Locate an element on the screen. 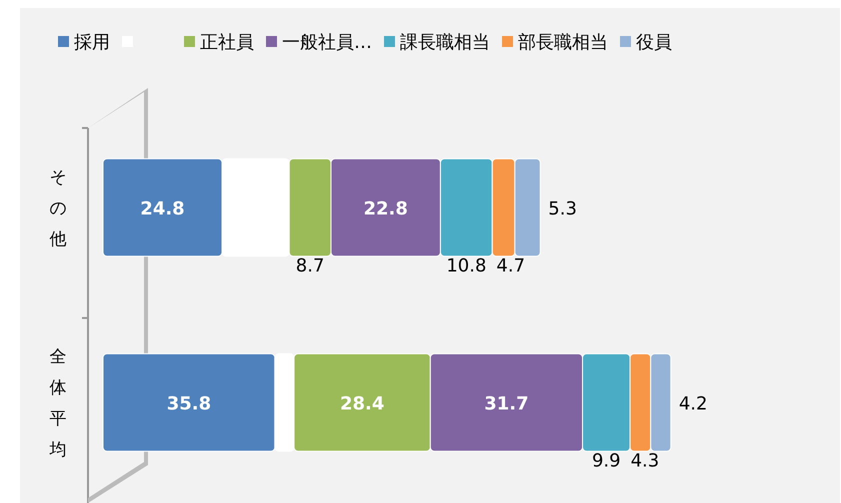 The width and height of the screenshot is (841, 503). legend-label: 部長職相当 is located at coordinates (563, 42).